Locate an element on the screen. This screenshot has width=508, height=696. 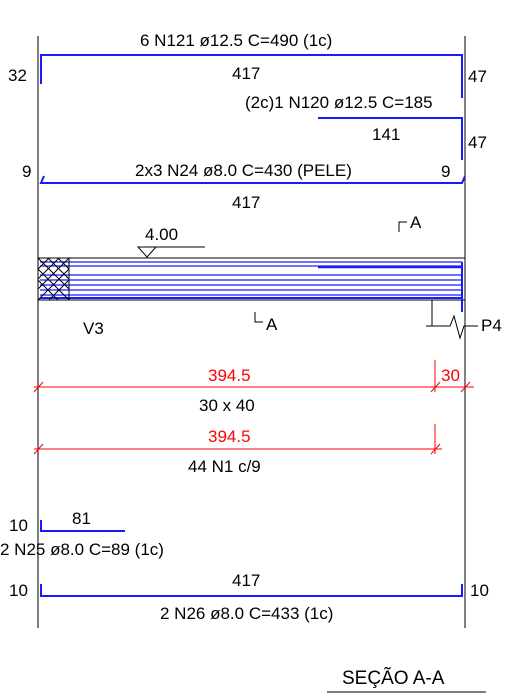
column-p4-symbol is located at coordinates (452, 320).